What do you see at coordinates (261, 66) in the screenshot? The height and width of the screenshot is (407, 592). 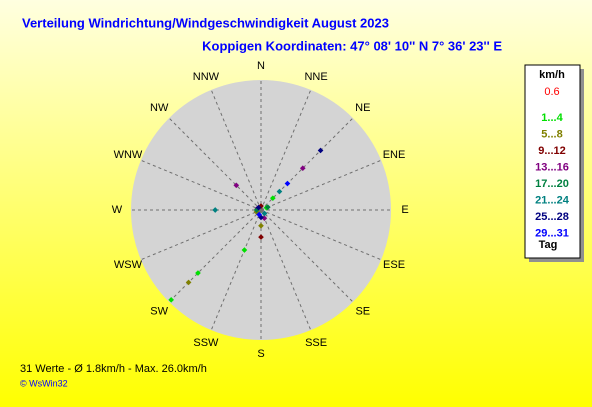 I see `direction-label: N` at bounding box center [261, 66].